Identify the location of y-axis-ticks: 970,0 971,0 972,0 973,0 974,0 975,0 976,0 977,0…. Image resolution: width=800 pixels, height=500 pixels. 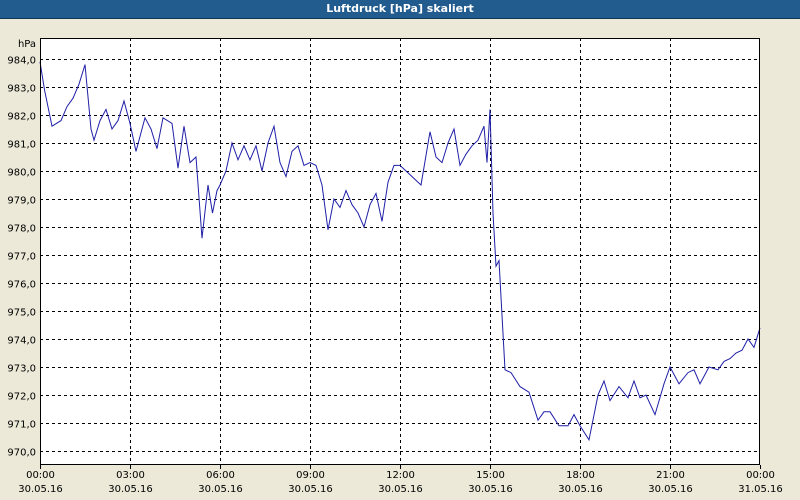
(21, 257).